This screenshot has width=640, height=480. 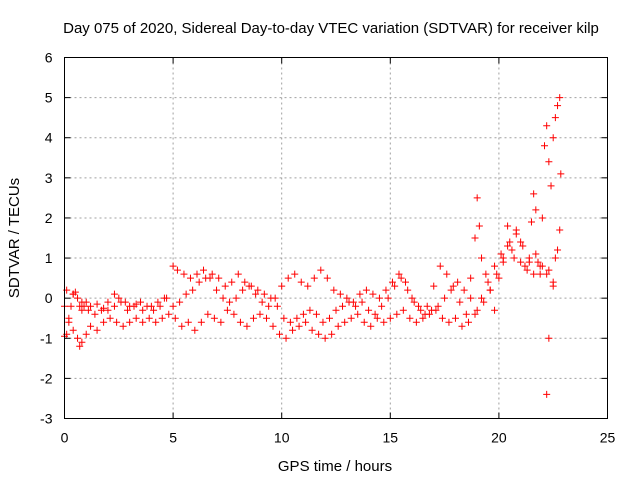 What do you see at coordinates (46, 338) in the screenshot?
I see `y-tick-label: -1` at bounding box center [46, 338].